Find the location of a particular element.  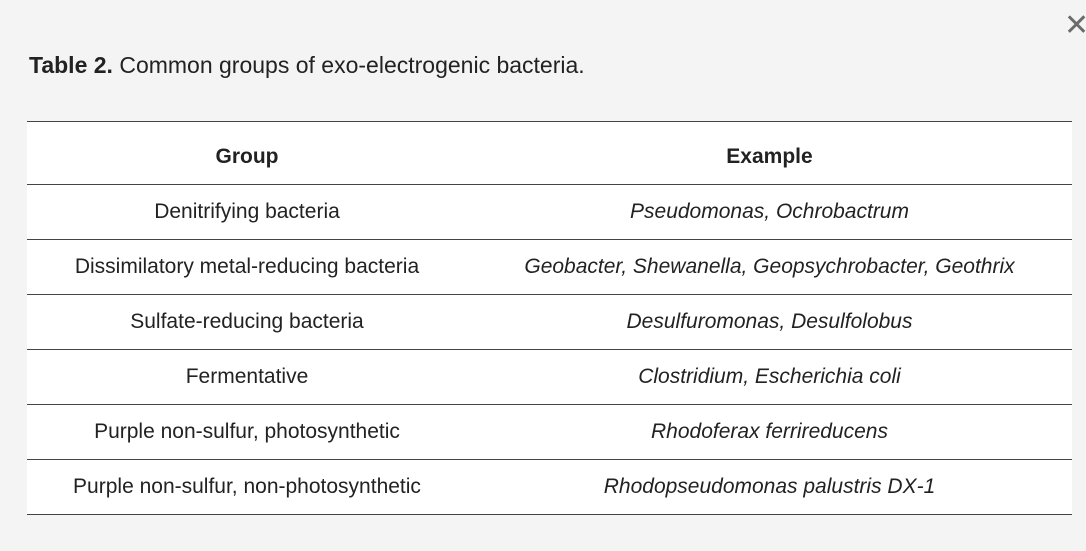

group-cell: Purple non-sulfur, non-photosynthetic is located at coordinates (247, 487).